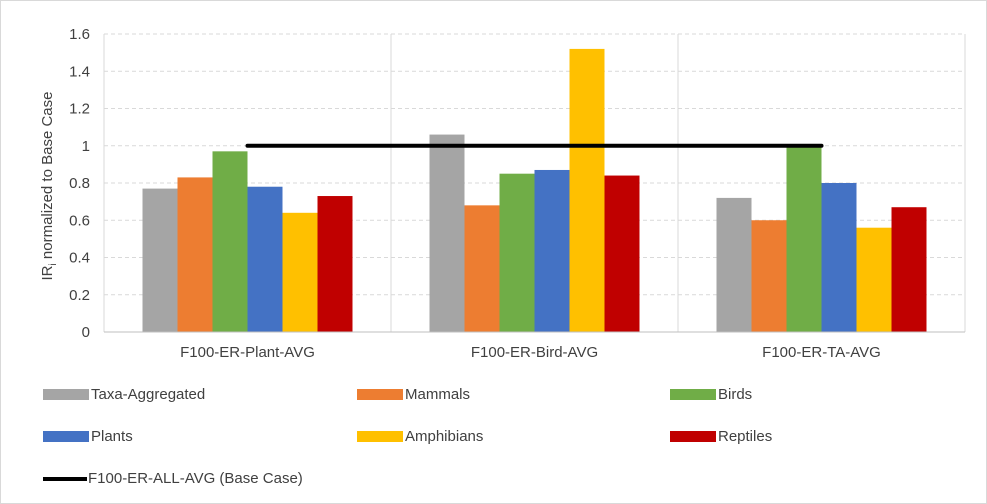 The height and width of the screenshot is (504, 987). What do you see at coordinates (79, 295) in the screenshot?
I see `y-tick-label: 0.2` at bounding box center [79, 295].